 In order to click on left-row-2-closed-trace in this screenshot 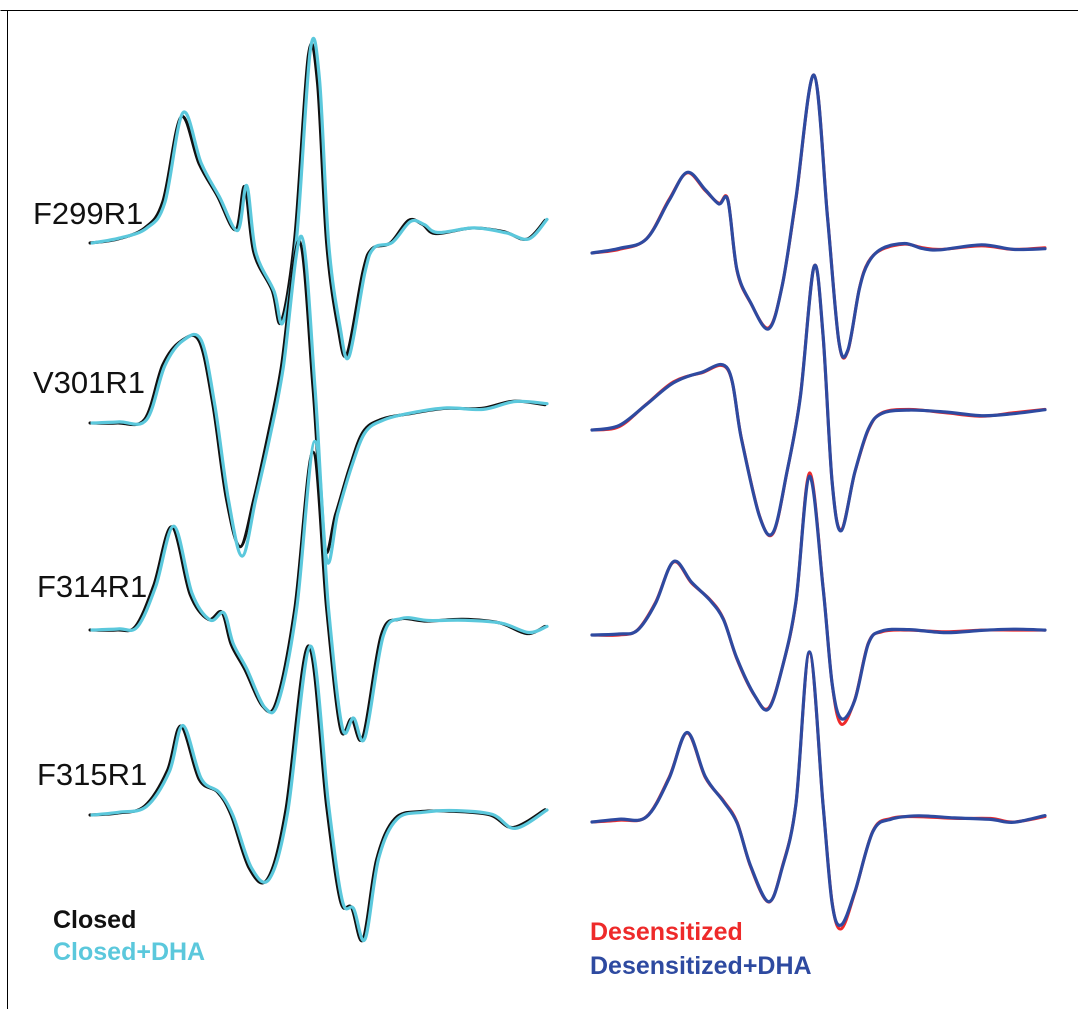, I will do `click(317, 397)`.